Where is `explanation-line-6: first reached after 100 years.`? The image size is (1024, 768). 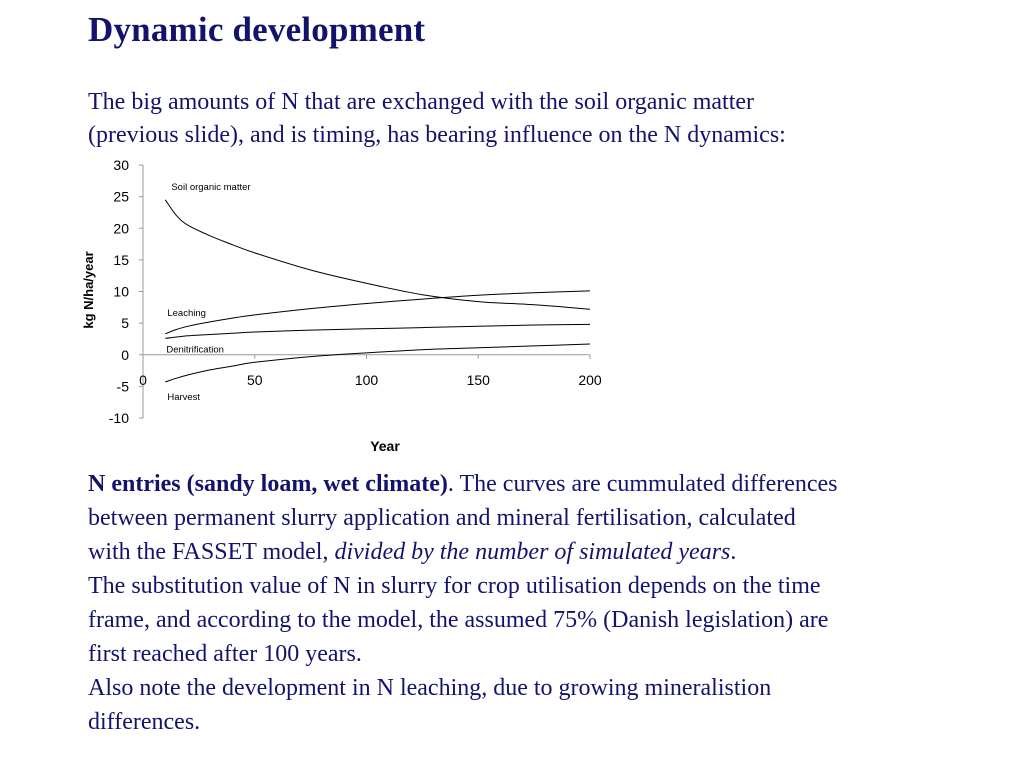 explanation-line-6: first reached after 100 years. is located at coordinates (225, 654).